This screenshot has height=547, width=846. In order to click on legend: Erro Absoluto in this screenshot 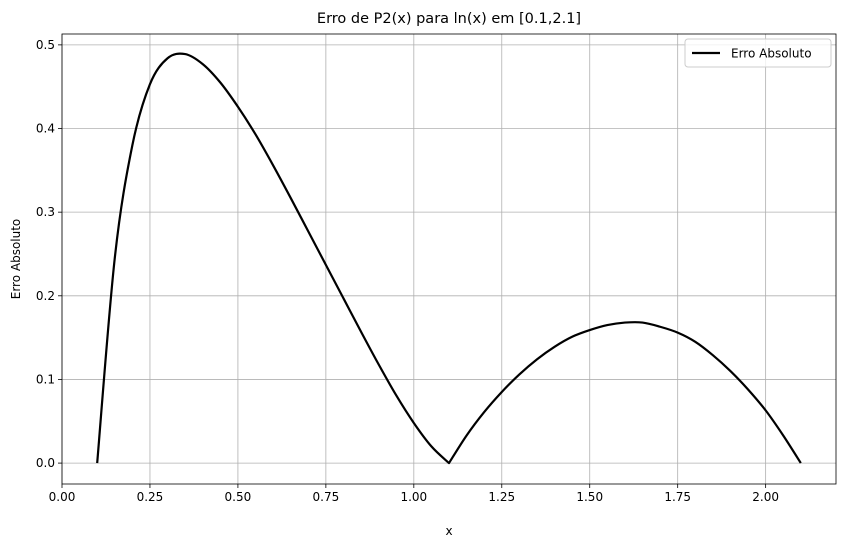, I will do `click(758, 53)`.